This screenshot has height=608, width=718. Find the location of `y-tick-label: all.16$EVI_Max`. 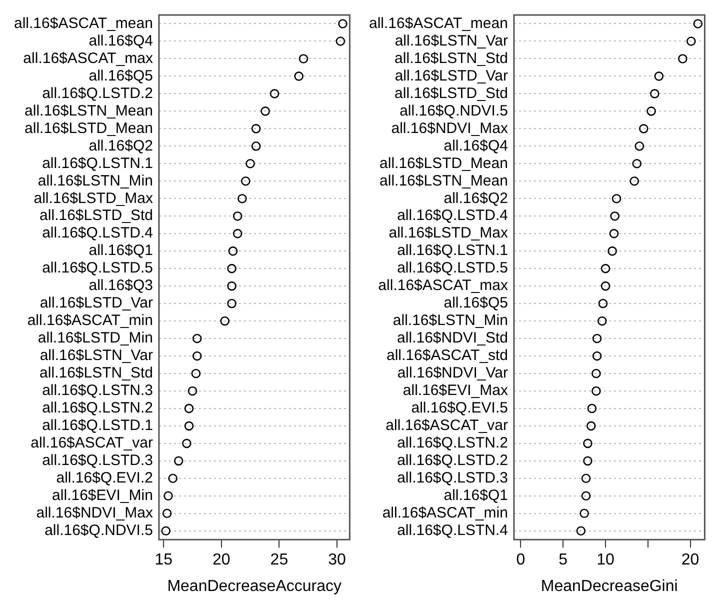

y-tick-label: all.16$EVI_Max is located at coordinates (455, 391).